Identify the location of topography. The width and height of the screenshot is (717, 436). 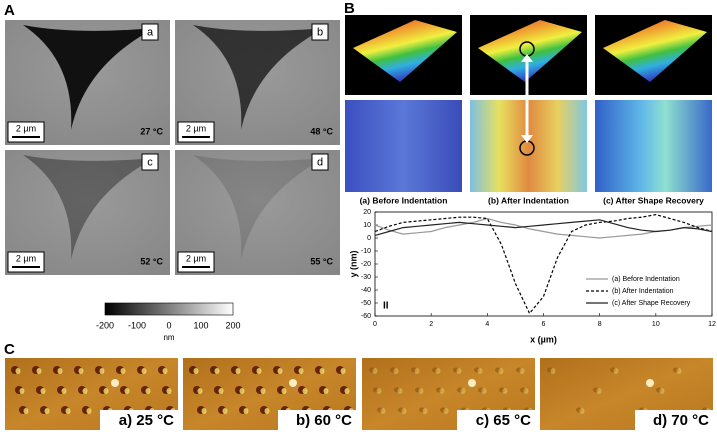
(653, 146).